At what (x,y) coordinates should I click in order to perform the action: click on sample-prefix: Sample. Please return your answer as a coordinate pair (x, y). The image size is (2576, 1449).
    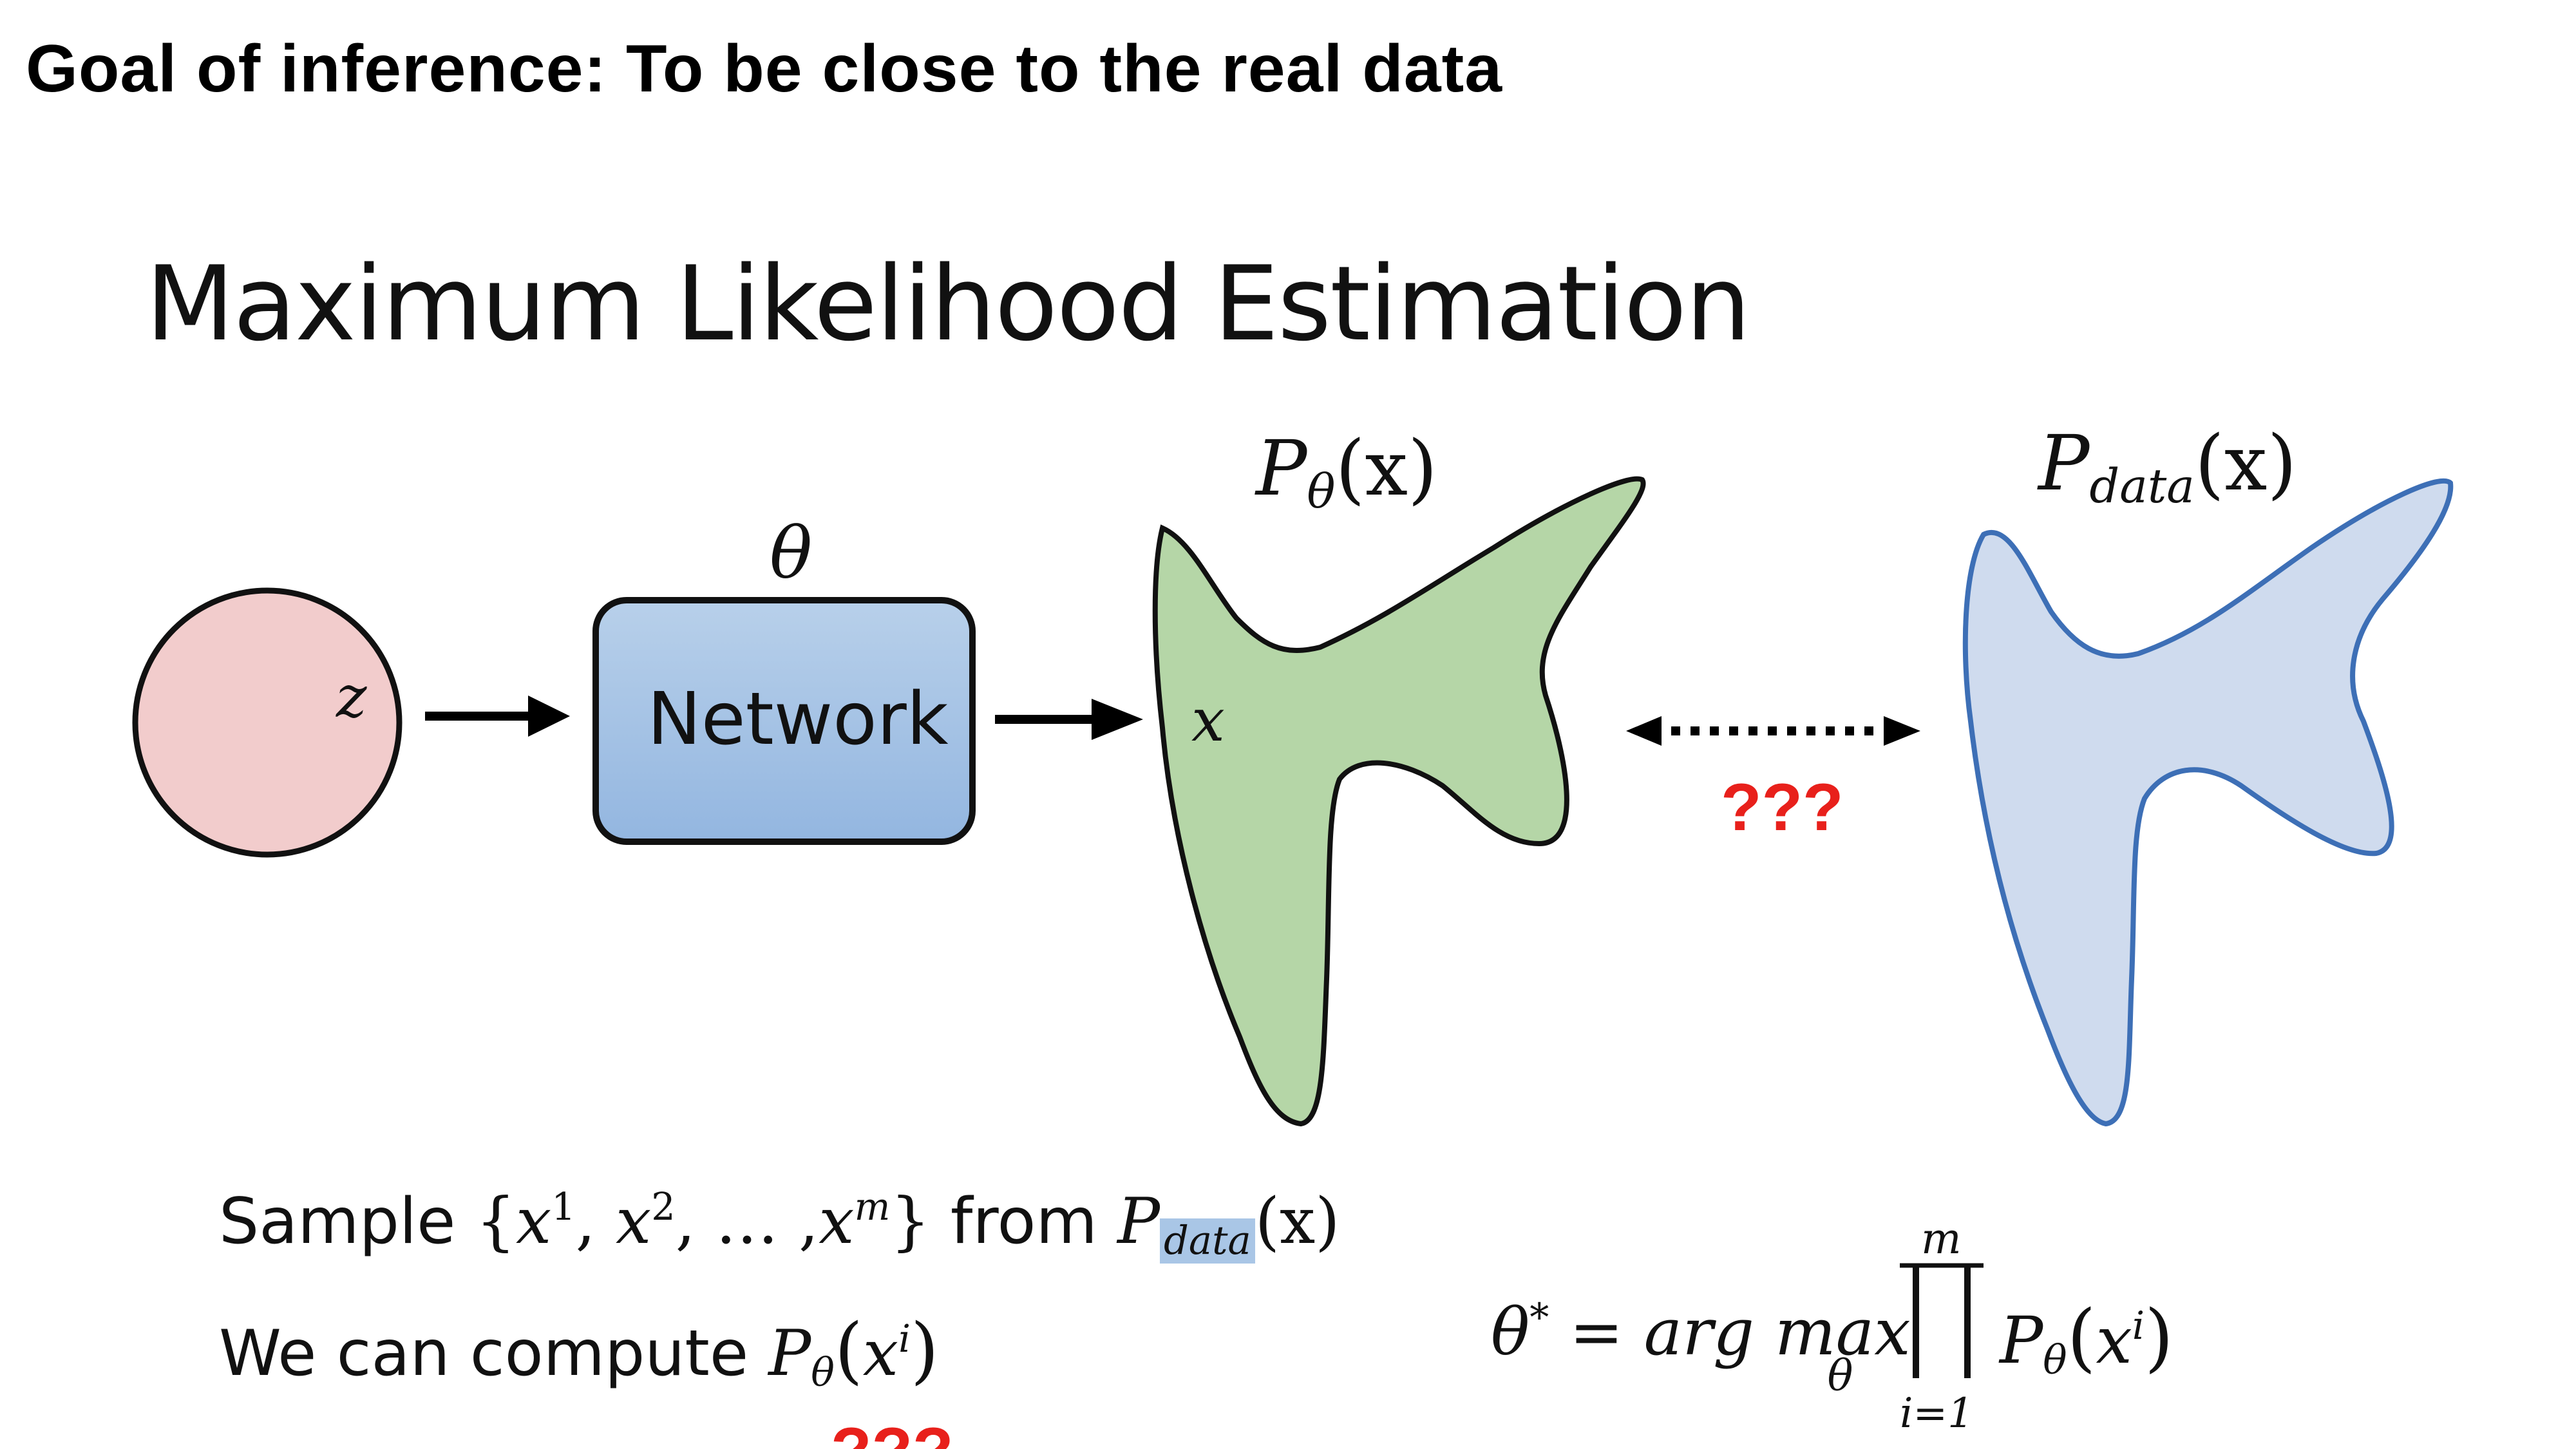
    Looking at the image, I should click on (348, 1222).